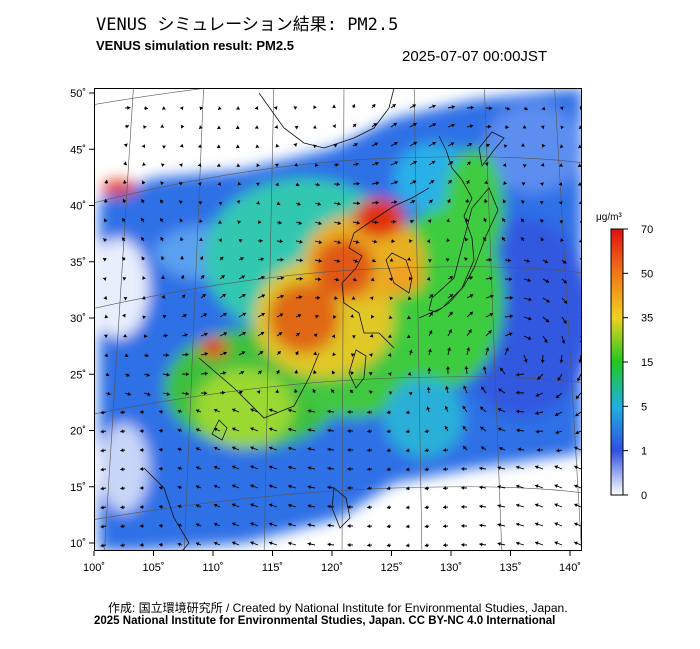 This screenshot has width=700, height=649. I want to click on colorbar-label: 70, so click(647, 230).